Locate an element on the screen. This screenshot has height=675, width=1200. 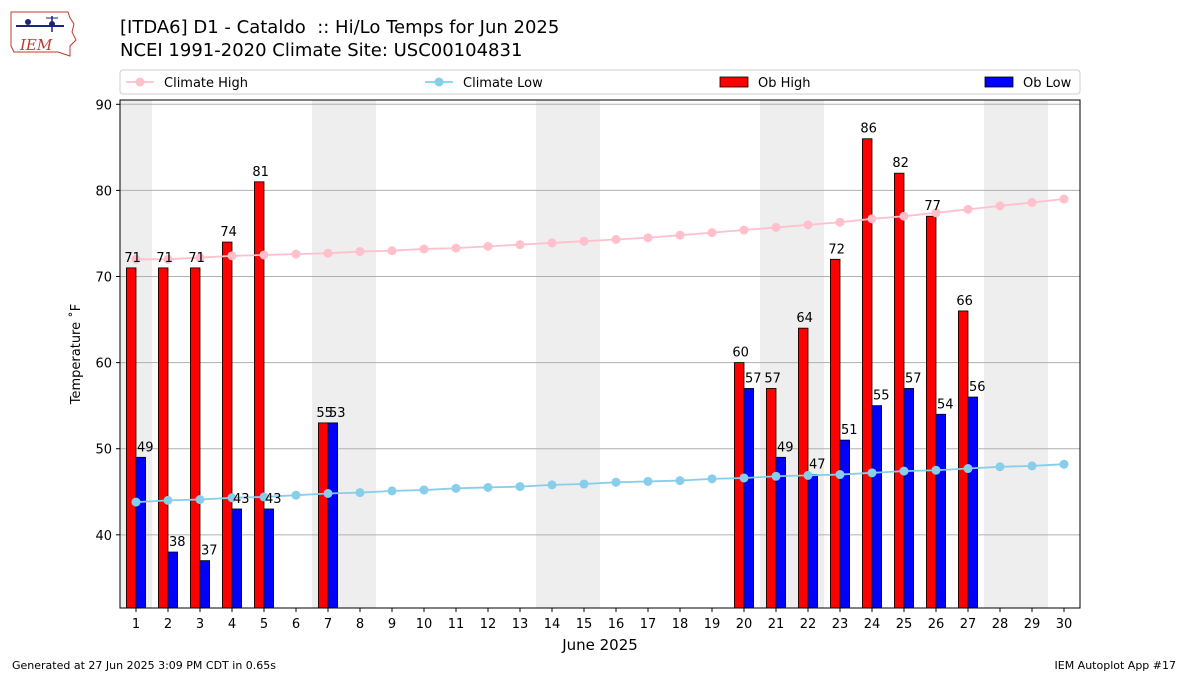
ob-high-label-day-25: 82 is located at coordinates (900, 163).